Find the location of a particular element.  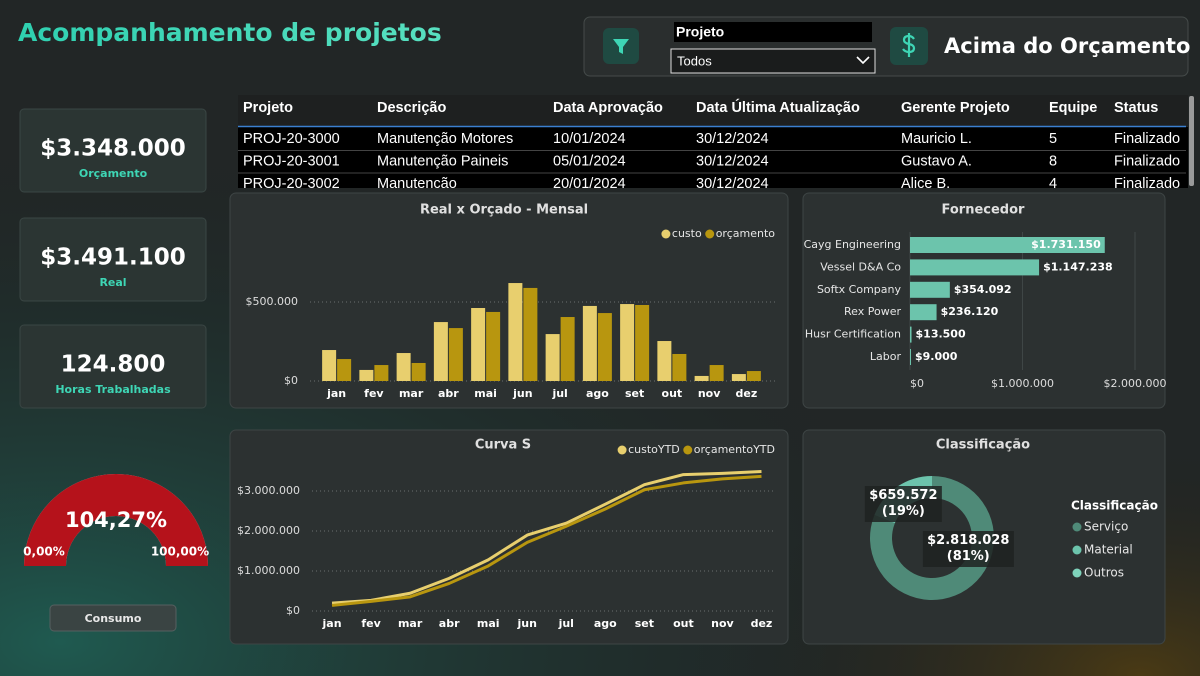

gauge-value: 104,27% is located at coordinates (116, 520).